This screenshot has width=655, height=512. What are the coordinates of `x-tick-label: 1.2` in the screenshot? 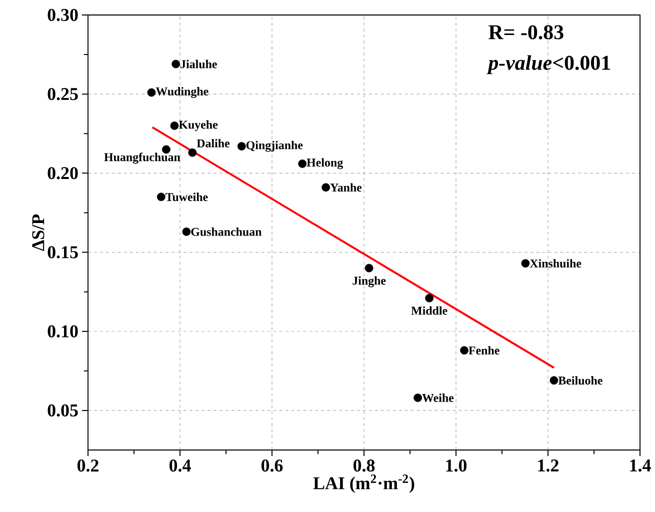 It's located at (548, 466).